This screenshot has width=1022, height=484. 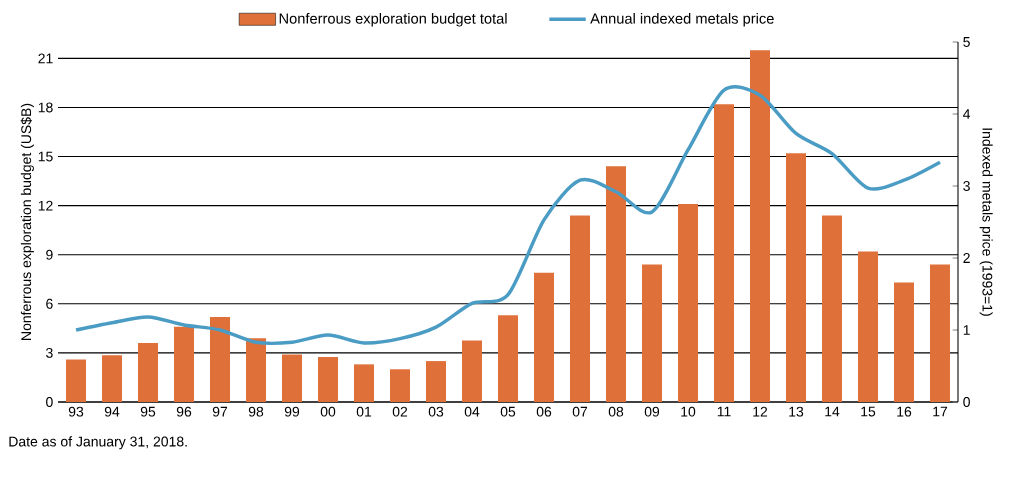 I want to click on x-tick-label: 93, so click(x=76, y=411).